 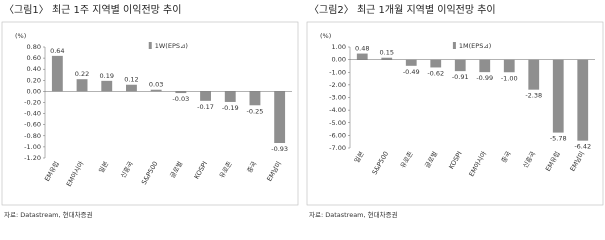 What do you see at coordinates (255, 111) in the screenshot?
I see `data-label: -0.25` at bounding box center [255, 111].